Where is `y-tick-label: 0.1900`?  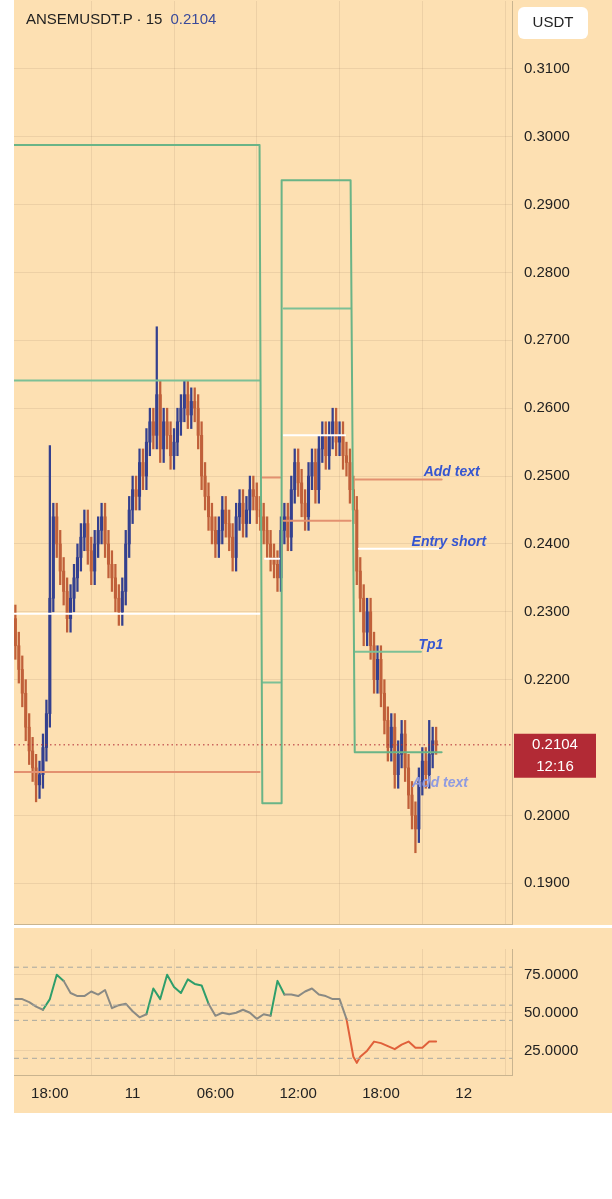 y-tick-label: 0.1900 is located at coordinates (547, 882).